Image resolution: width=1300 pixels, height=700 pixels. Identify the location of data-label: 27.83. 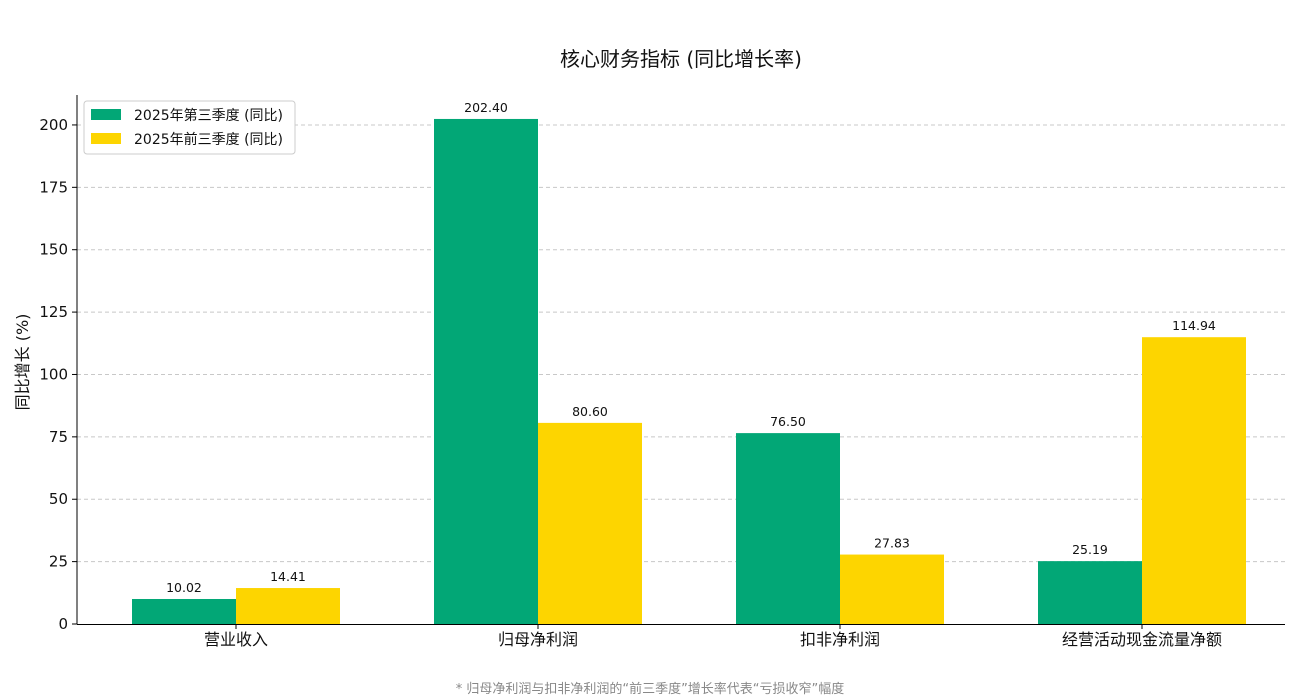
(892, 543).